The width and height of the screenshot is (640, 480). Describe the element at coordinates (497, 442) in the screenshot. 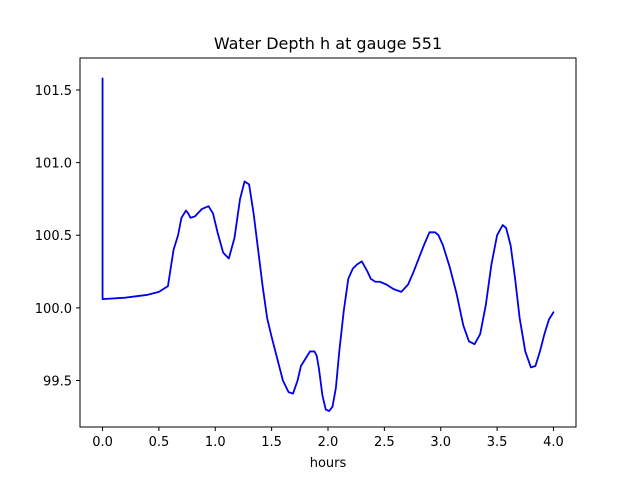

I see `x-tick-label: 3.5` at that location.